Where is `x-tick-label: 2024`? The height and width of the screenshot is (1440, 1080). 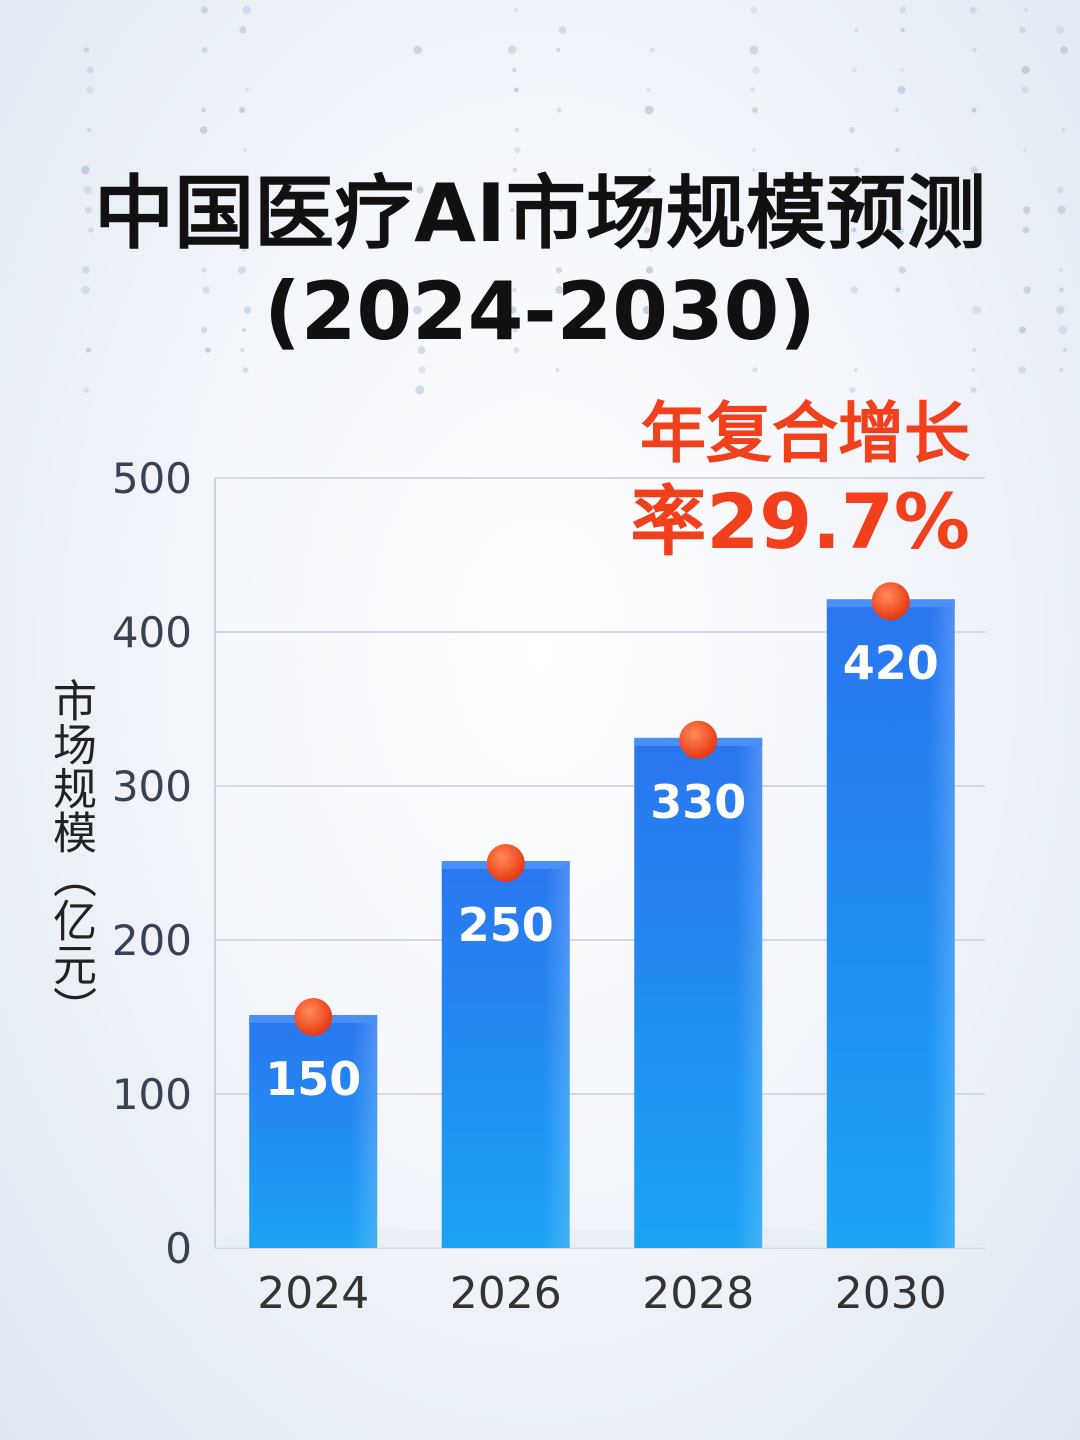
x-tick-label: 2024 is located at coordinates (313, 1293).